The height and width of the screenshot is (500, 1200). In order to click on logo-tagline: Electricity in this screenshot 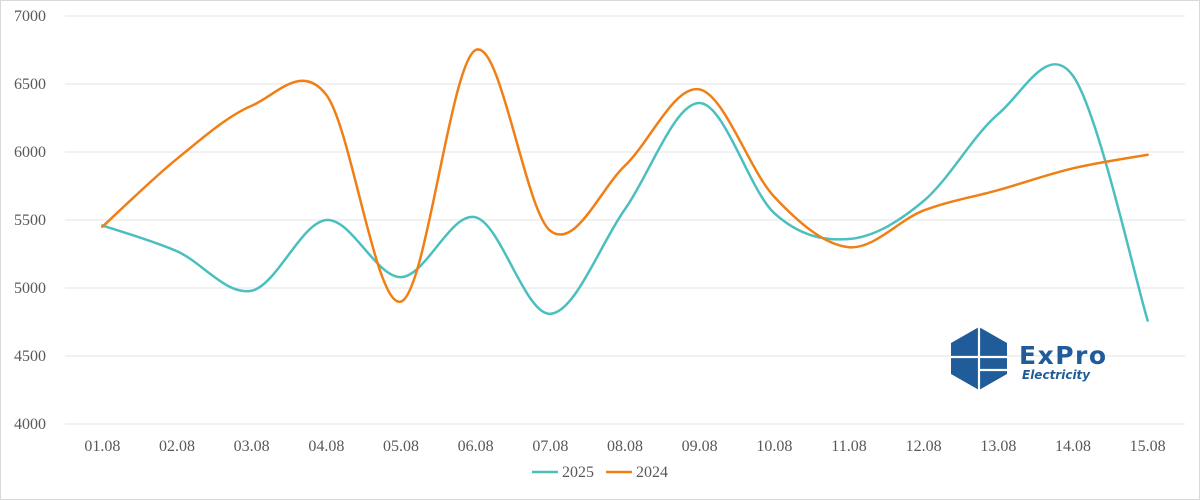, I will do `click(1056, 375)`.